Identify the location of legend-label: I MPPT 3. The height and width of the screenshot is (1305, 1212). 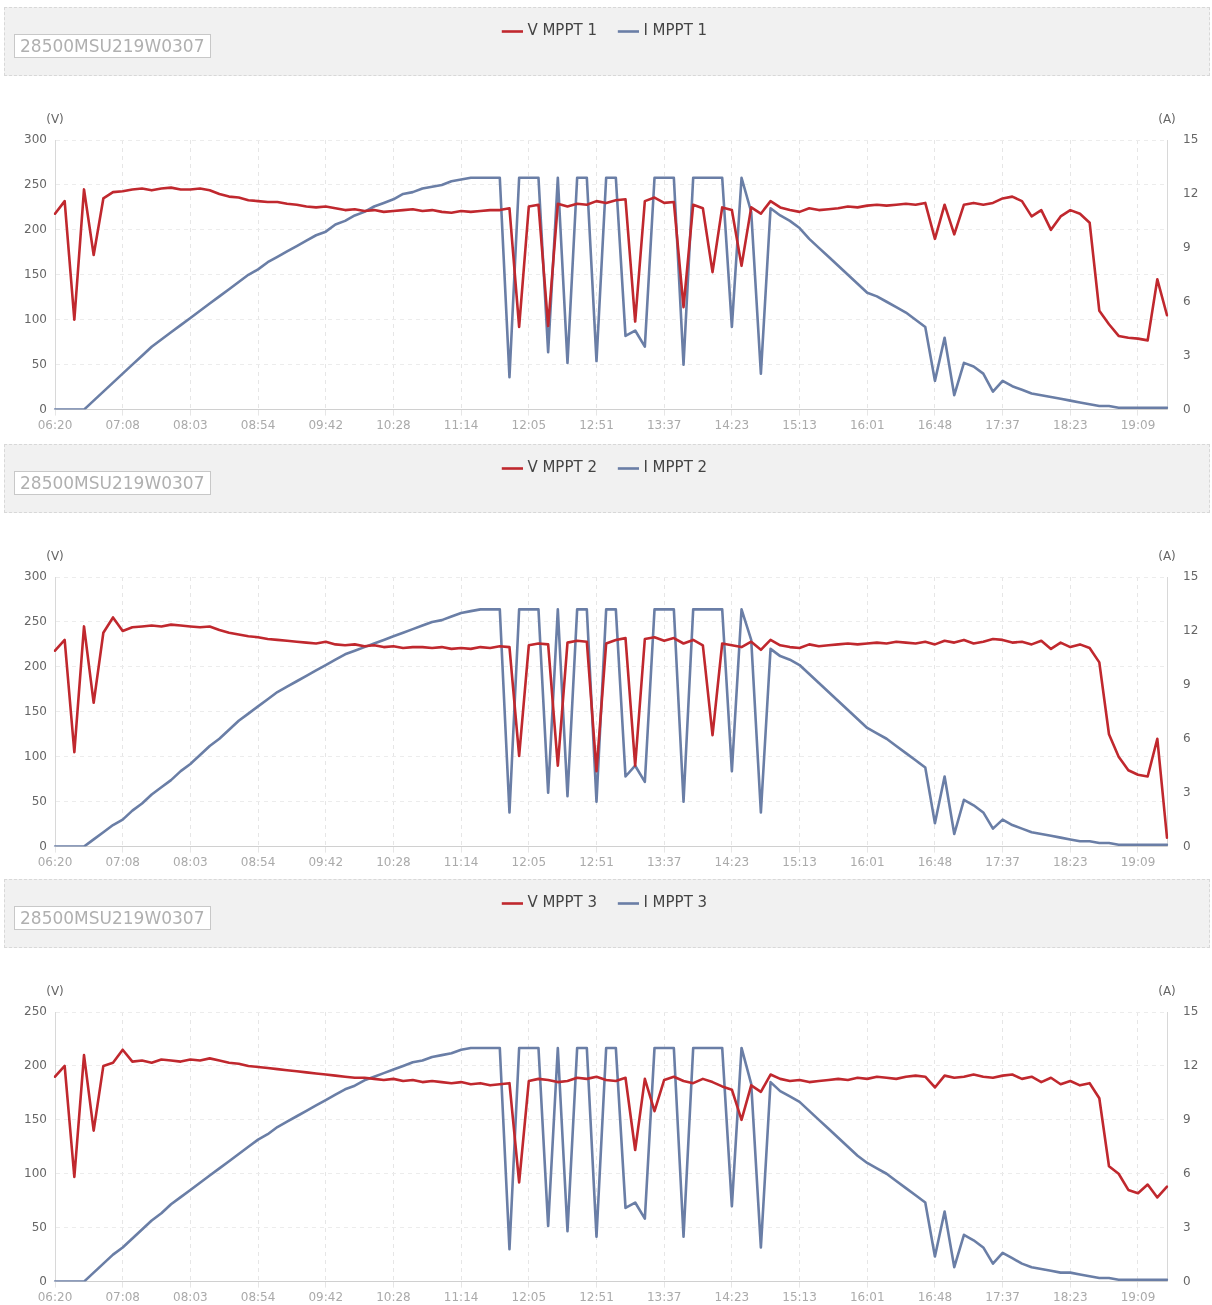
(675, 902).